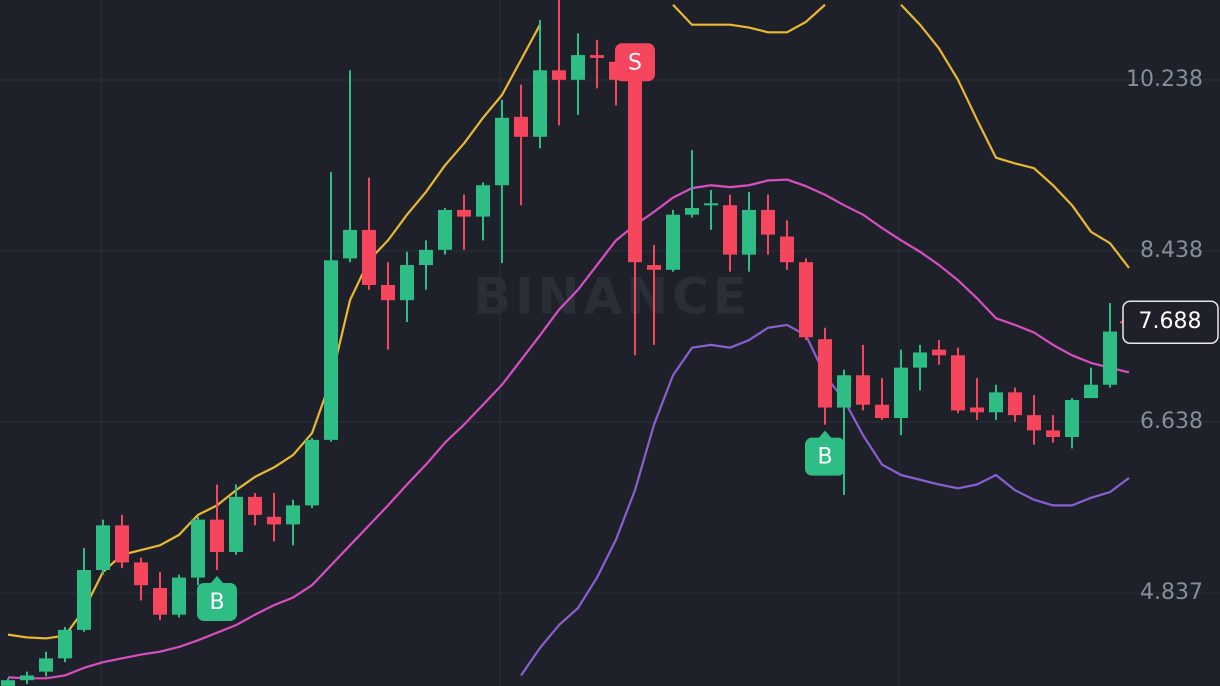 The image size is (1220, 686). Describe the element at coordinates (1171, 592) in the screenshot. I see `y-tick-label: 4.837` at that location.